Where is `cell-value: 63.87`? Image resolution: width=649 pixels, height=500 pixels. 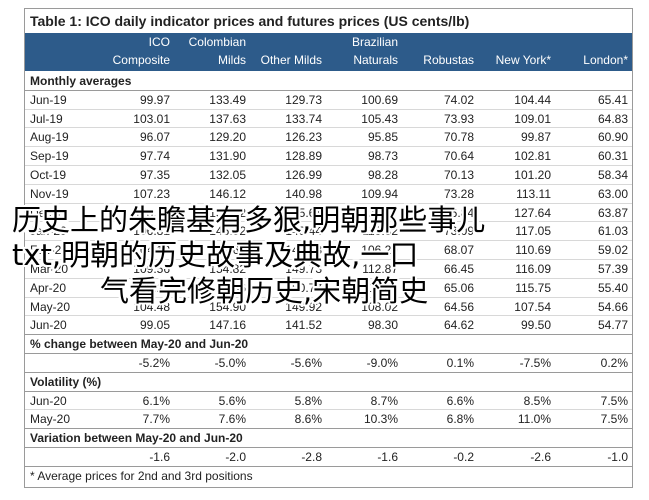
cell-value: 63.87 is located at coordinates (612, 212).